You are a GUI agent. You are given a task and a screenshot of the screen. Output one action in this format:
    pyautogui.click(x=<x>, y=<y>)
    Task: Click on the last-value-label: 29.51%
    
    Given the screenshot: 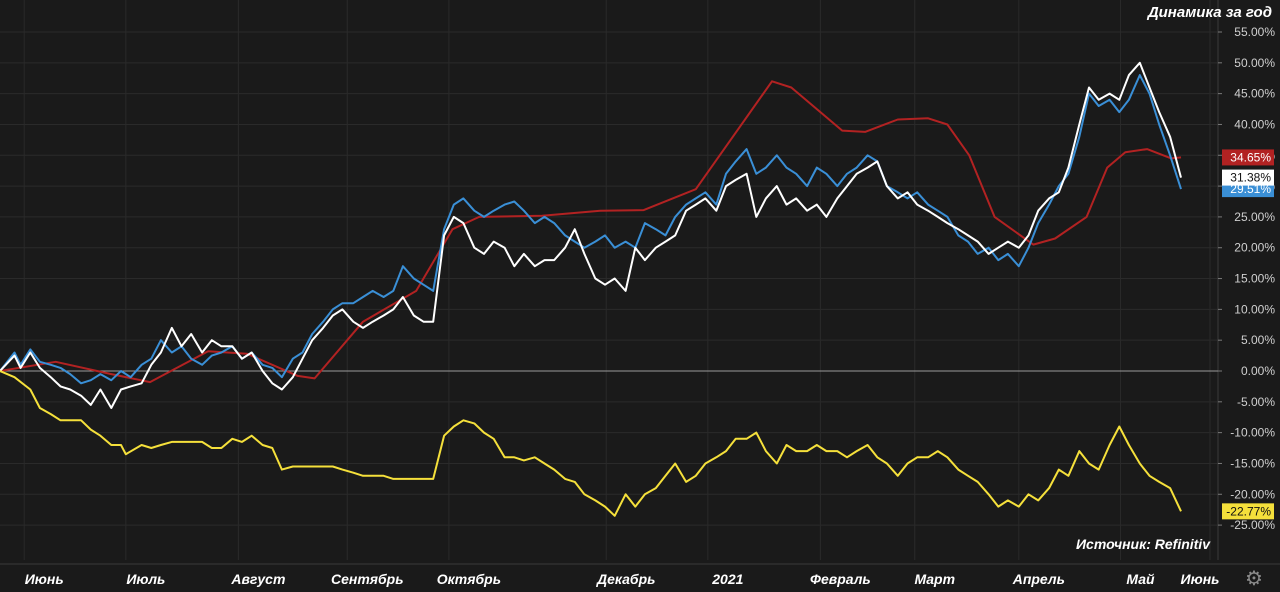 What is the action you would take?
    pyautogui.click(x=1250, y=189)
    